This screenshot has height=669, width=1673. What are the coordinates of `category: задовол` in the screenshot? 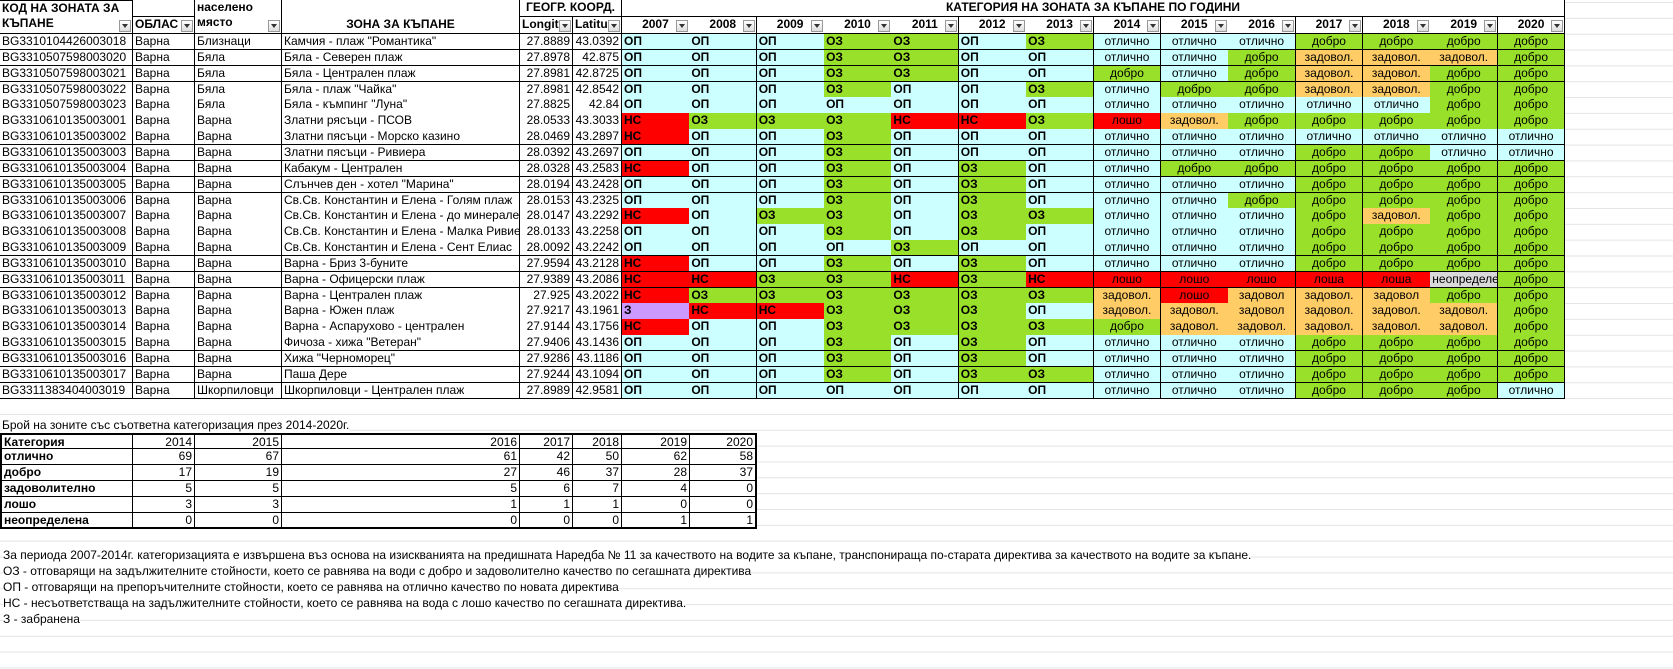 It's located at (1396, 295).